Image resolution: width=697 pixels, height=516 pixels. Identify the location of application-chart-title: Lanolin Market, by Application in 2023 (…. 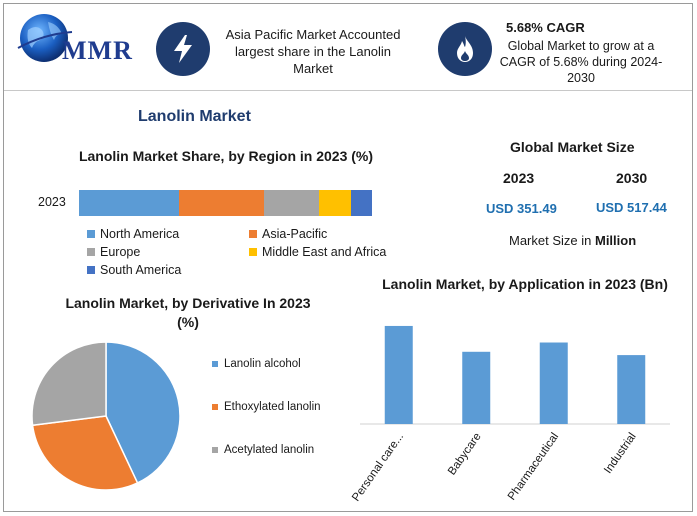
(525, 284).